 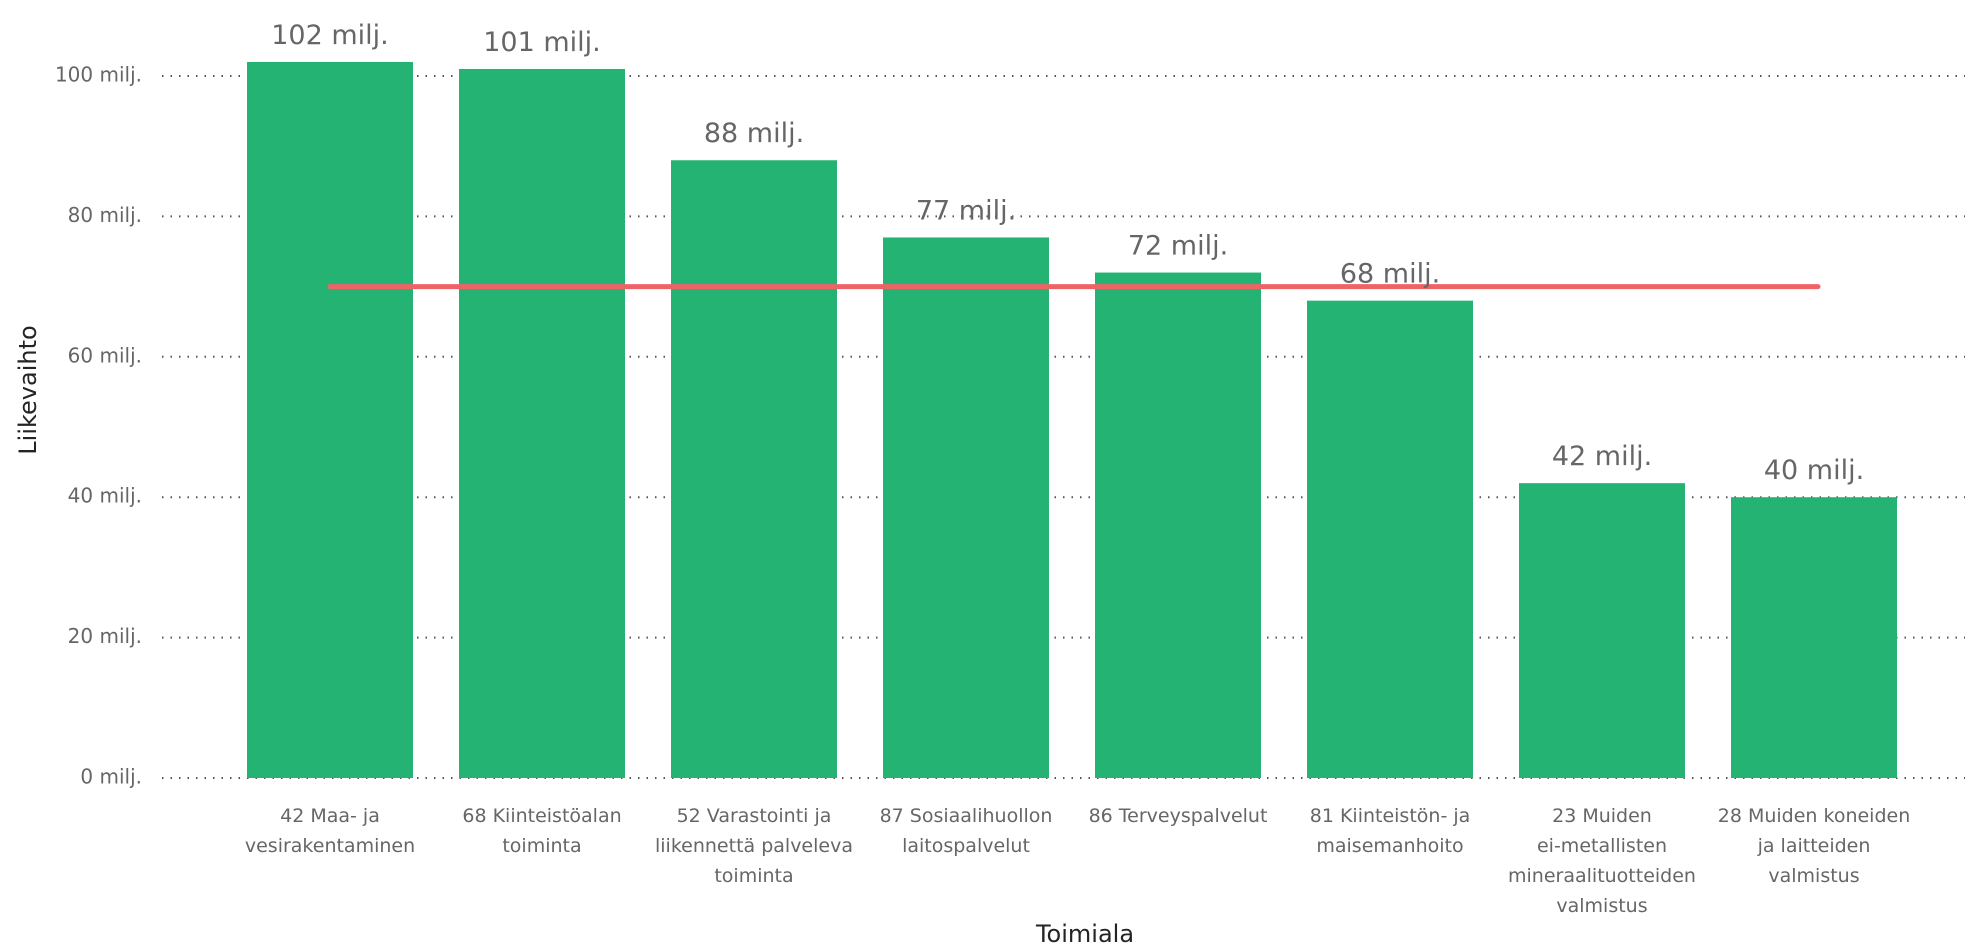 I want to click on y-tick-label: 20 milj., so click(x=105, y=636).